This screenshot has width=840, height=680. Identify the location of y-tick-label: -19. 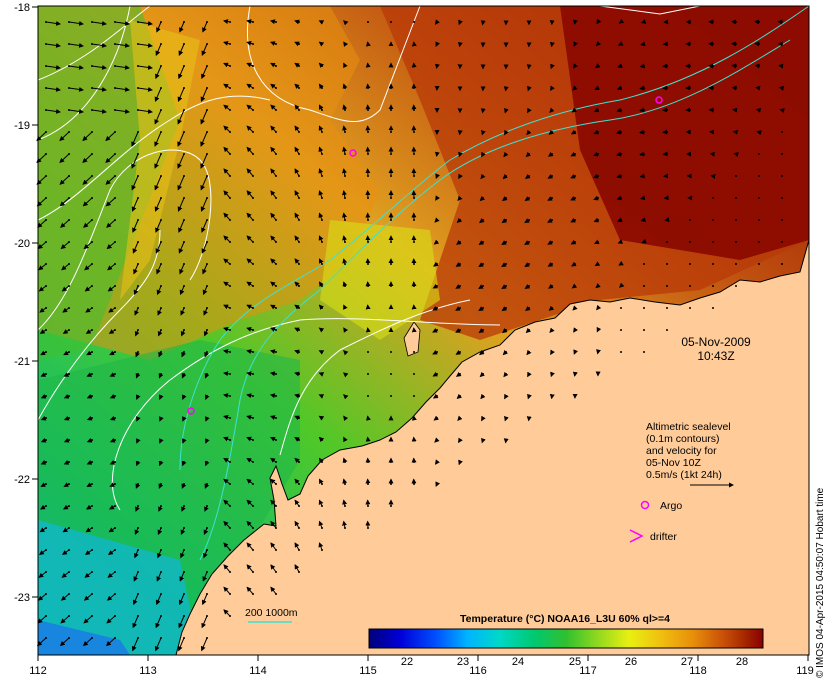
(22, 126).